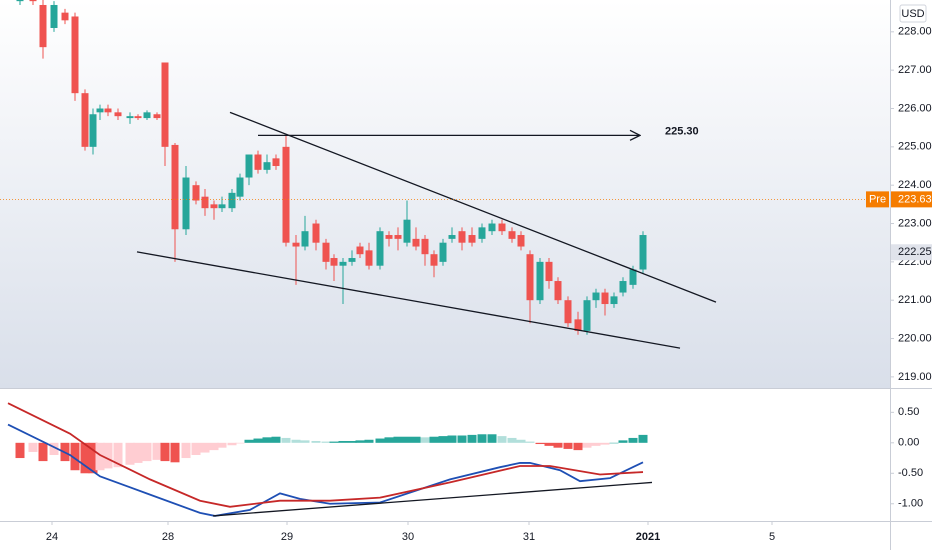  What do you see at coordinates (529, 537) in the screenshot?
I see `x-tick-label: 31` at bounding box center [529, 537].